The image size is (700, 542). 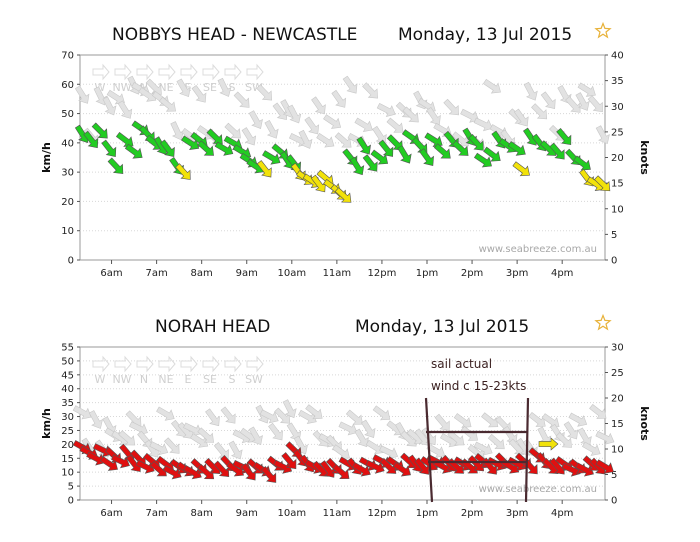 What do you see at coordinates (614, 235) in the screenshot?
I see `y2-tick-label: 5` at bounding box center [614, 235].